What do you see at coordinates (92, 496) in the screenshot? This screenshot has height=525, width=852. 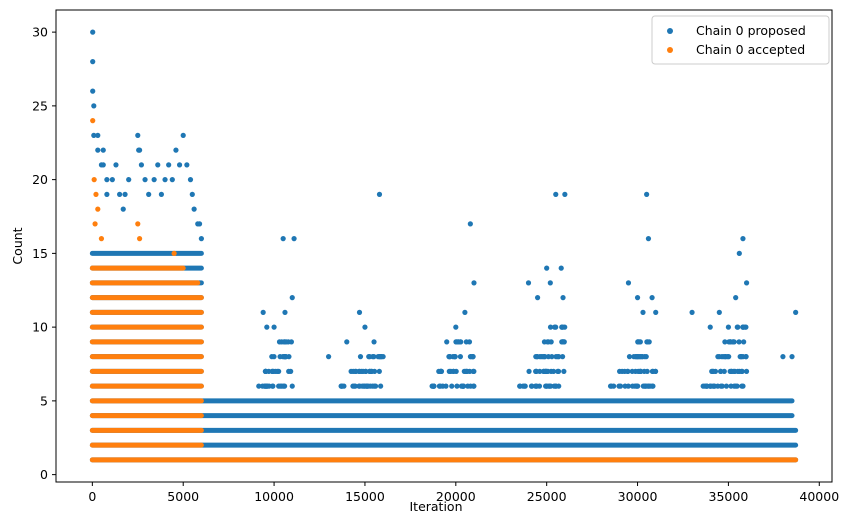 I see `x-tick-label: 0` at bounding box center [92, 496].